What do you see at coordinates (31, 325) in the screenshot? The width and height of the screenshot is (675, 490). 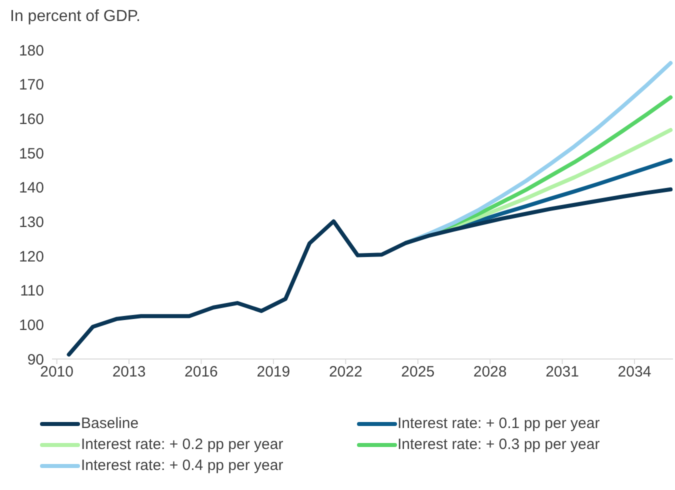 I see `y-tick-label: 100` at bounding box center [31, 325].